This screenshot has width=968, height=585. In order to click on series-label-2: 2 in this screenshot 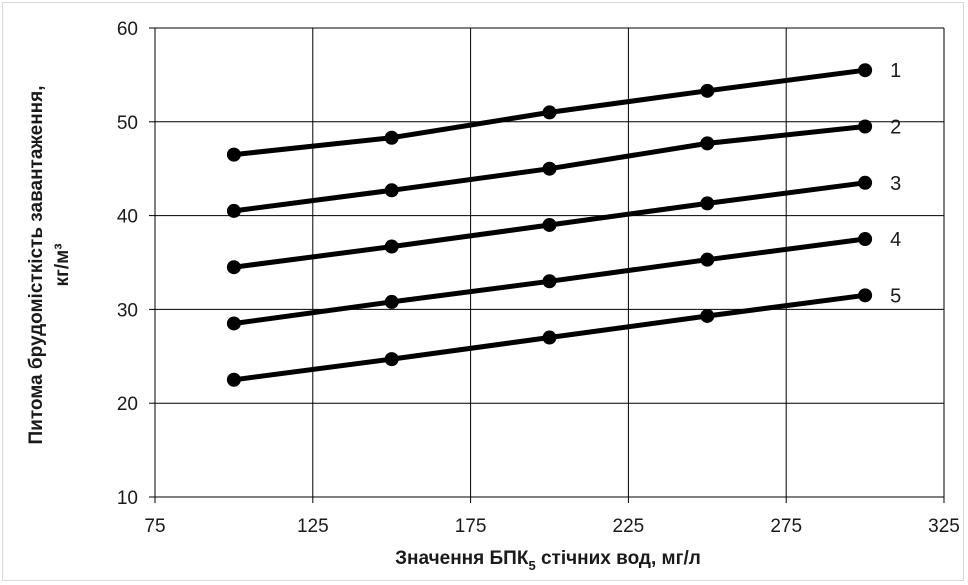, I will do `click(895, 127)`.